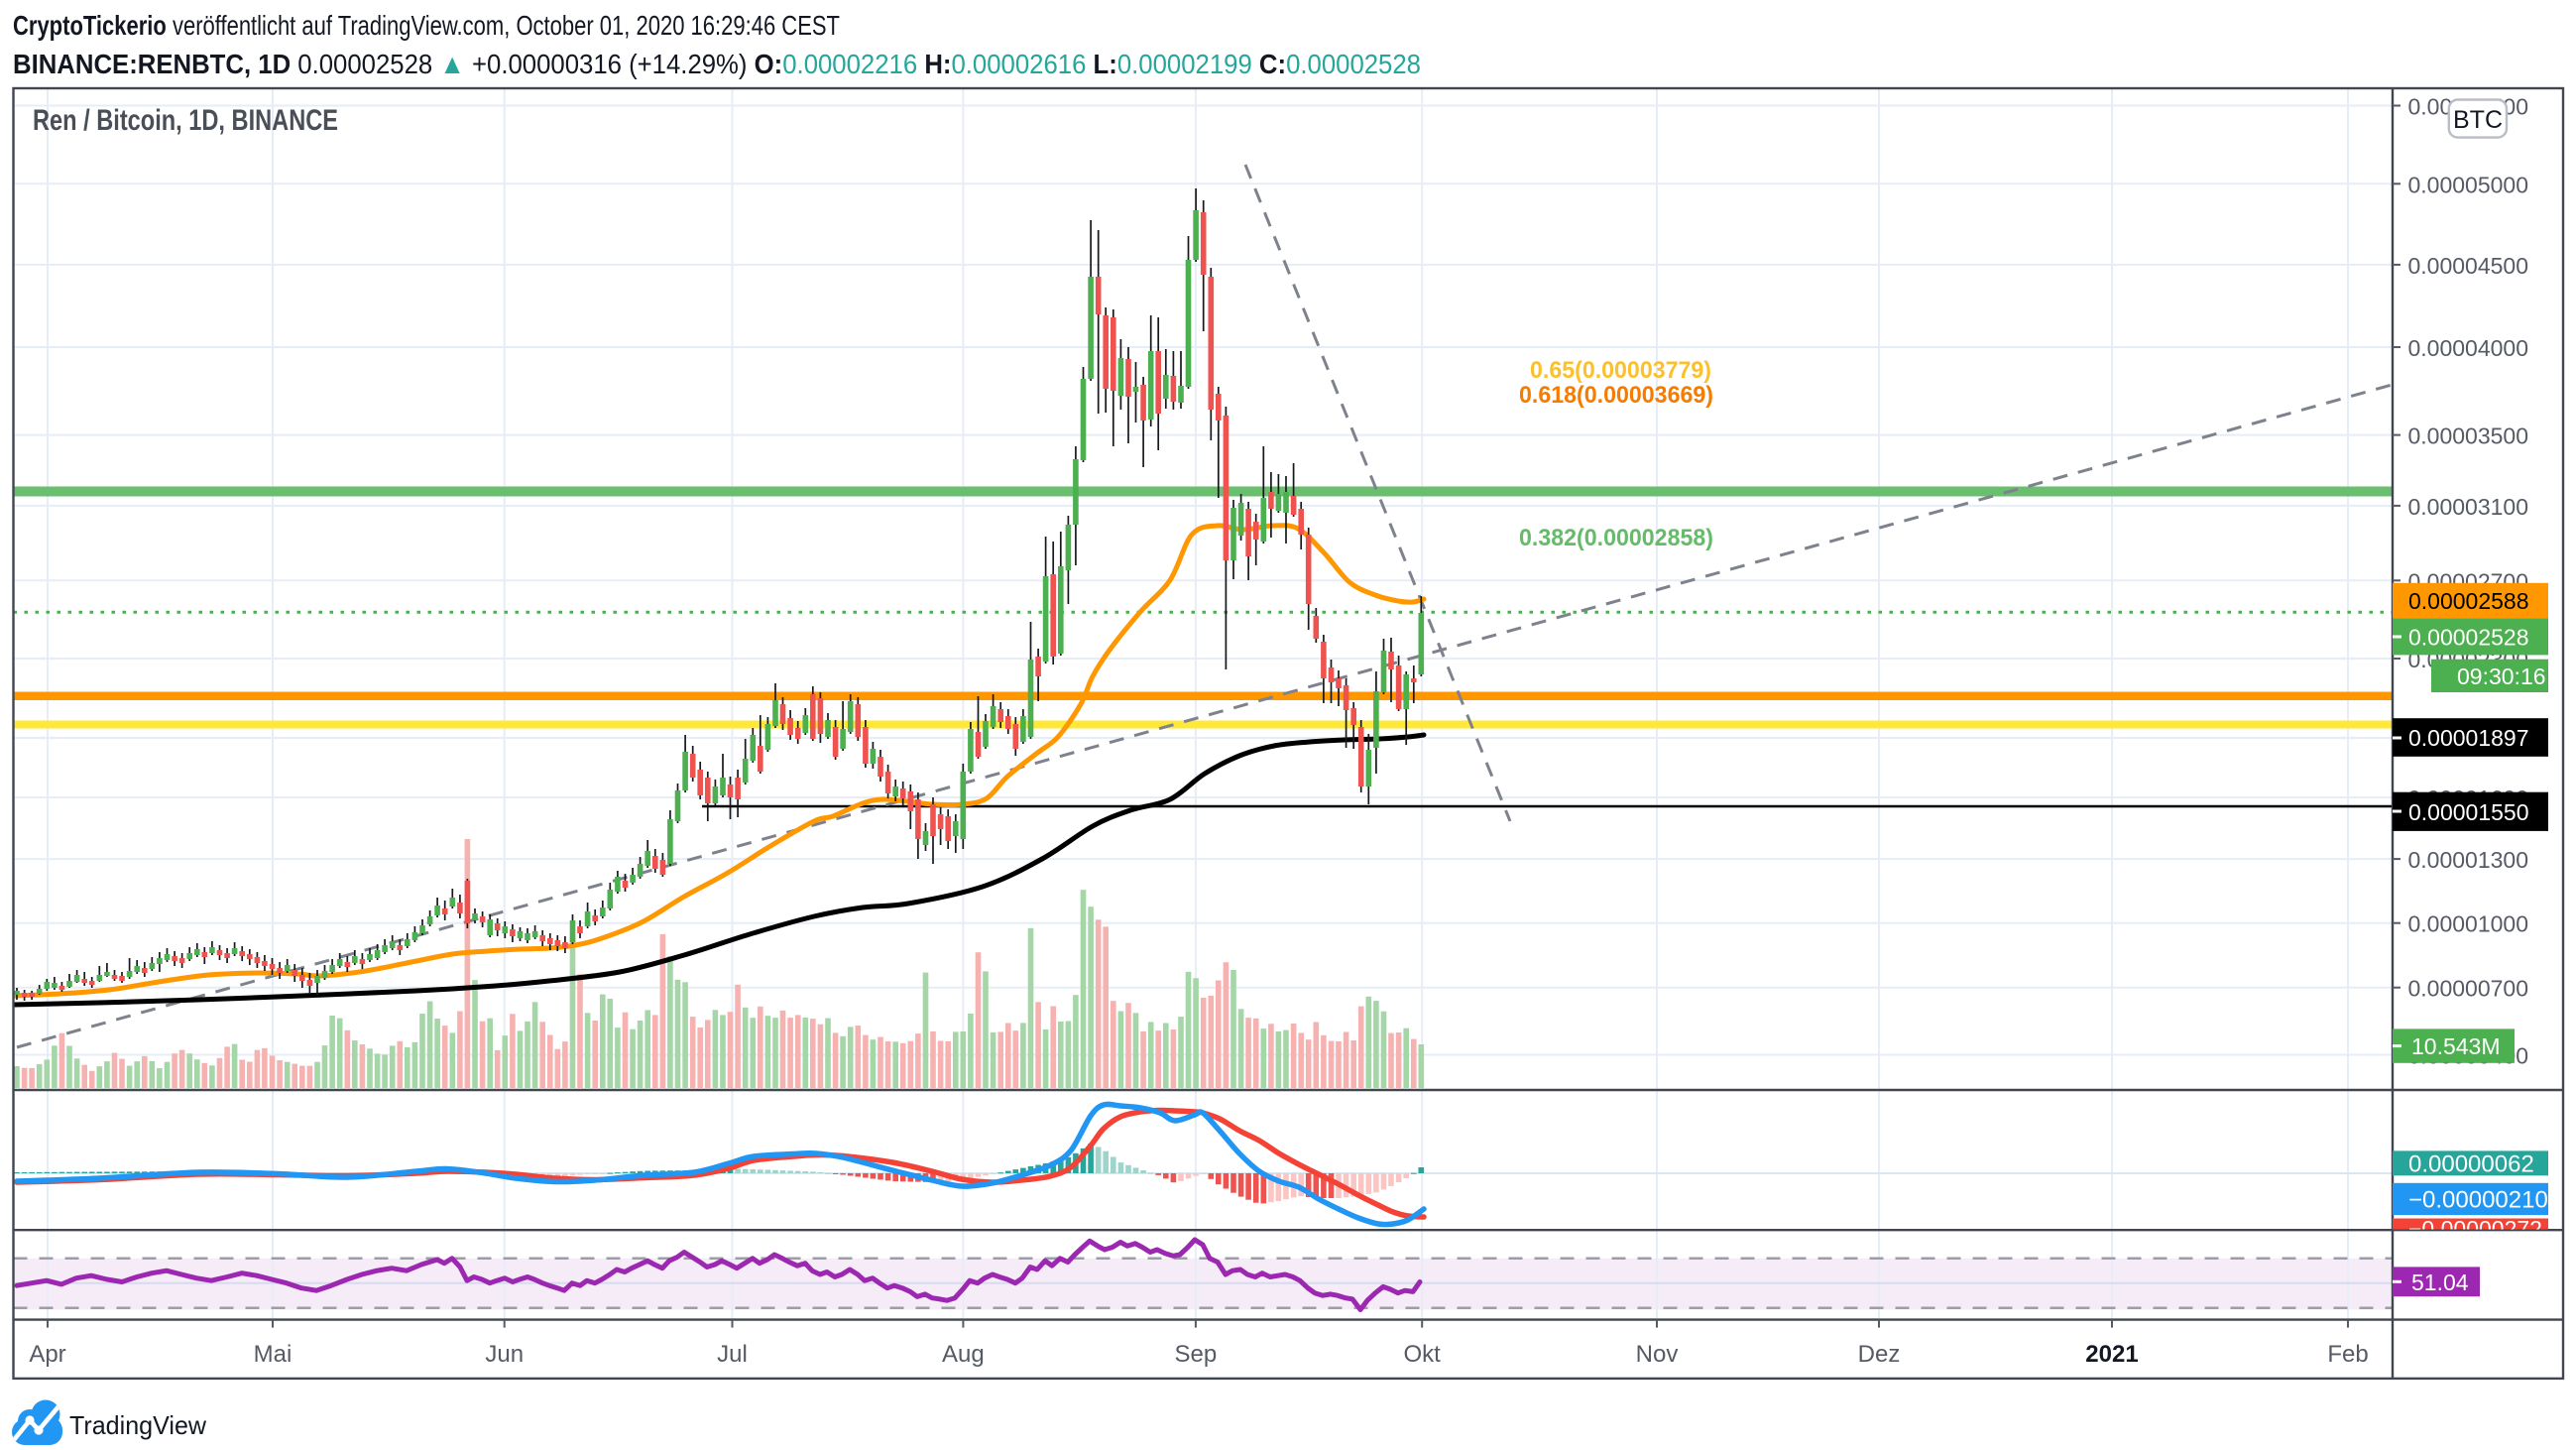  I want to click on svg-text: Nov, so click(1657, 1354).